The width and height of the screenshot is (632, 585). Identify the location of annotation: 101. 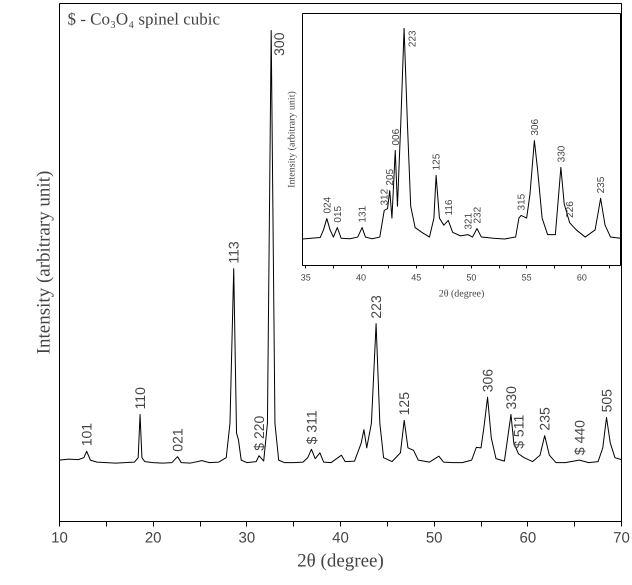
(86, 434).